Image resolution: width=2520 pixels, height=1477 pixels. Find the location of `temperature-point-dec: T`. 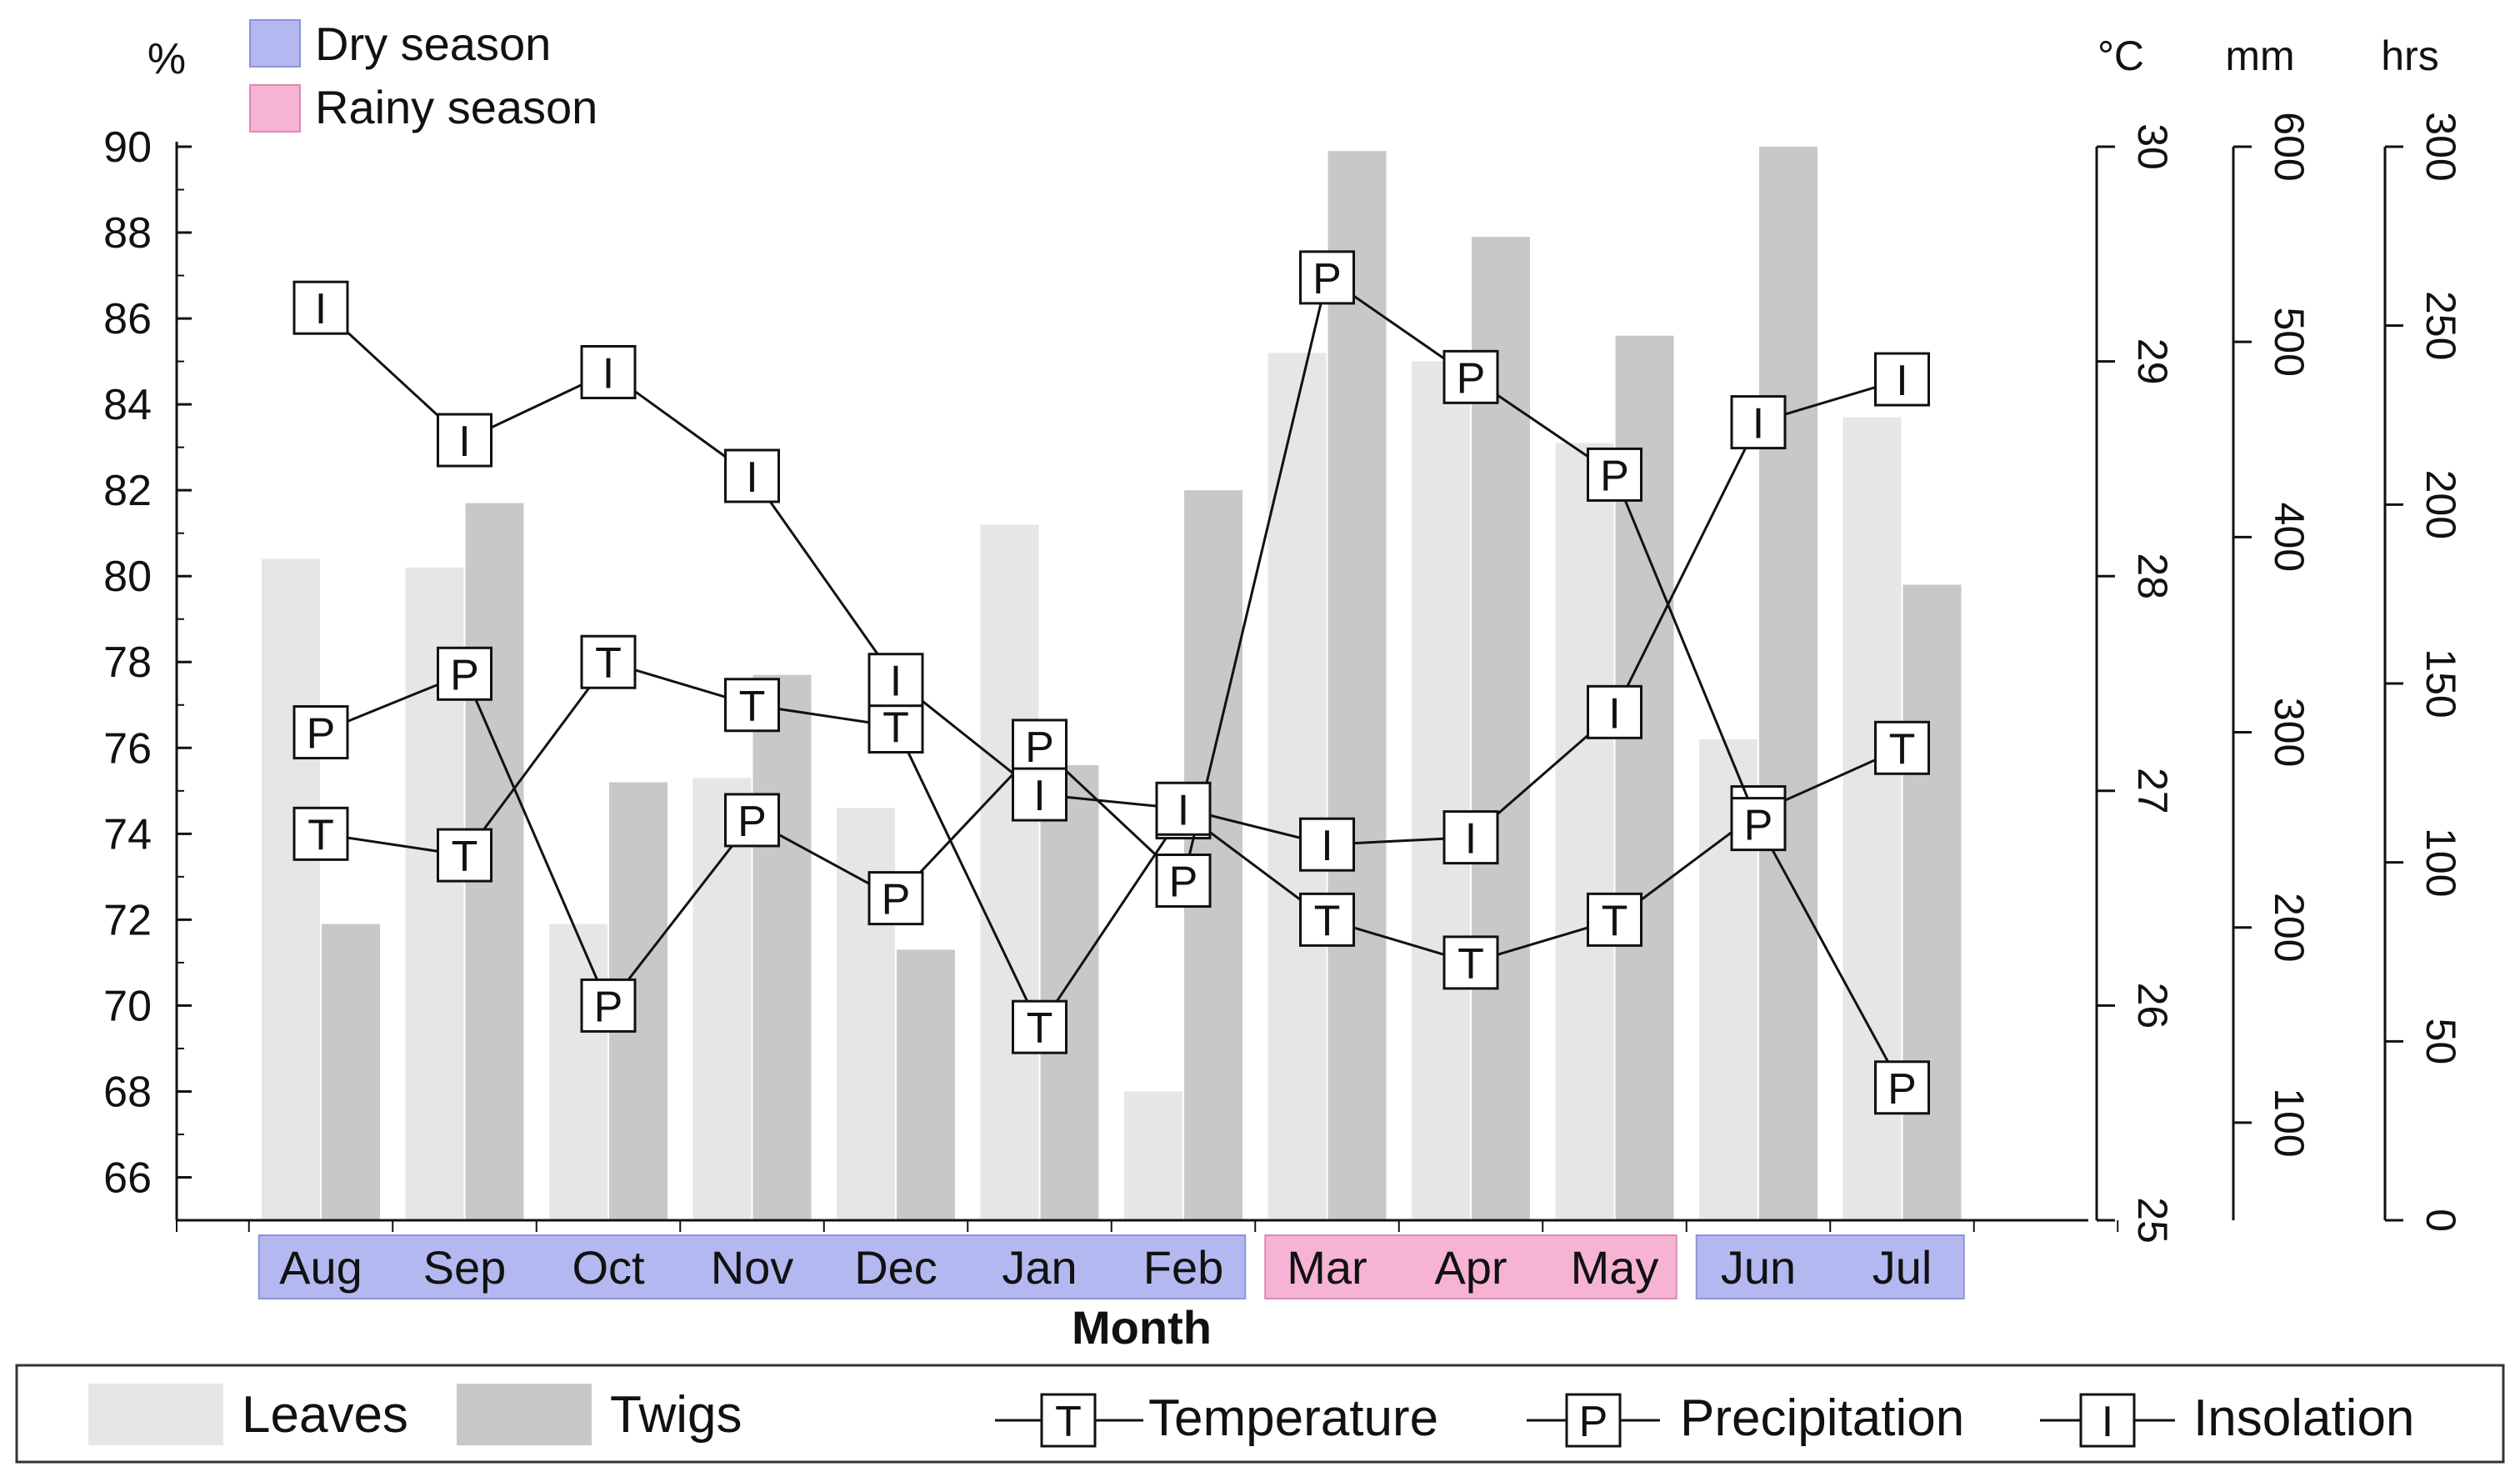

temperature-point-dec: T is located at coordinates (896, 726).